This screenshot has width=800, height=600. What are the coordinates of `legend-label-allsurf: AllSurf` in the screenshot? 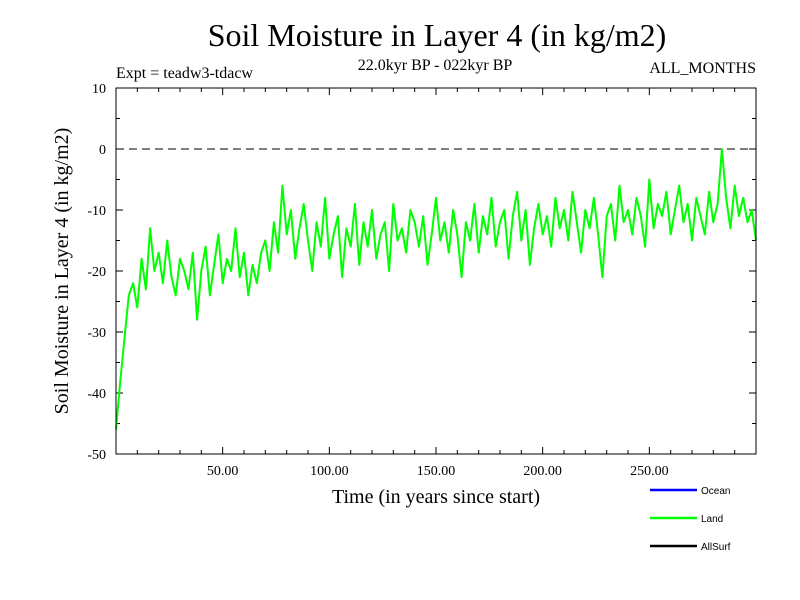 It's located at (716, 547).